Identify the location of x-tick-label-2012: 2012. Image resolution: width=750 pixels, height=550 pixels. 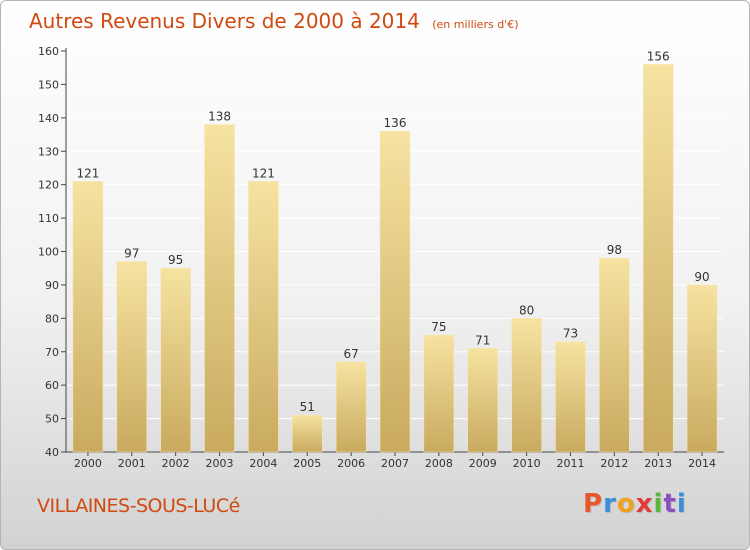
(614, 463).